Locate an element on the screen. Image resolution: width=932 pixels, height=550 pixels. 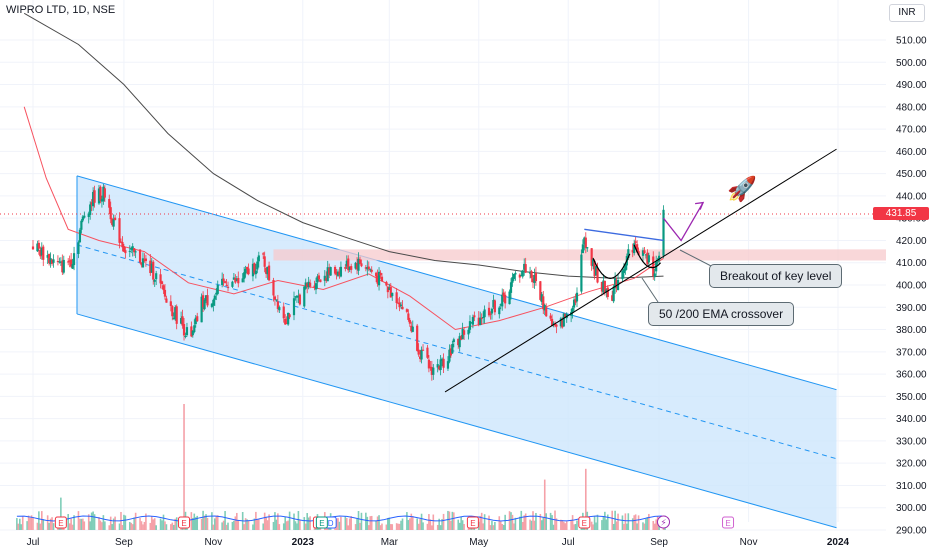
chart-title: WIPRO LTD, 1D, NSE is located at coordinates (61, 10).